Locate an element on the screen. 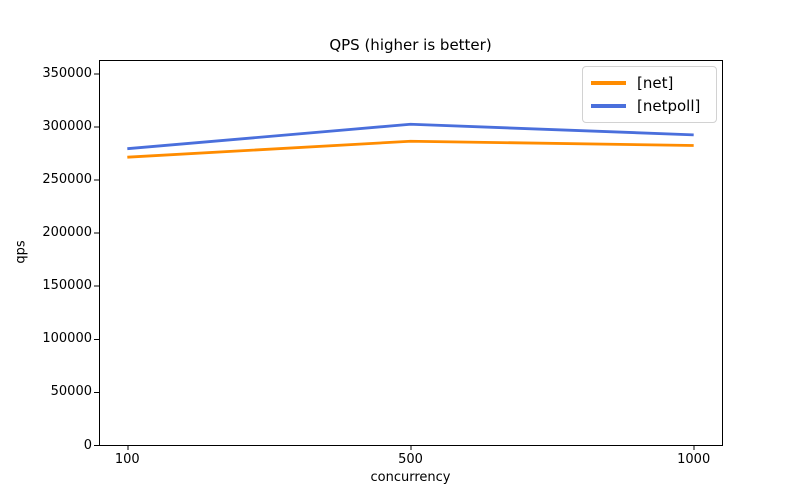 The height and width of the screenshot is (500, 800). legend-line-net-icon is located at coordinates (608, 83).